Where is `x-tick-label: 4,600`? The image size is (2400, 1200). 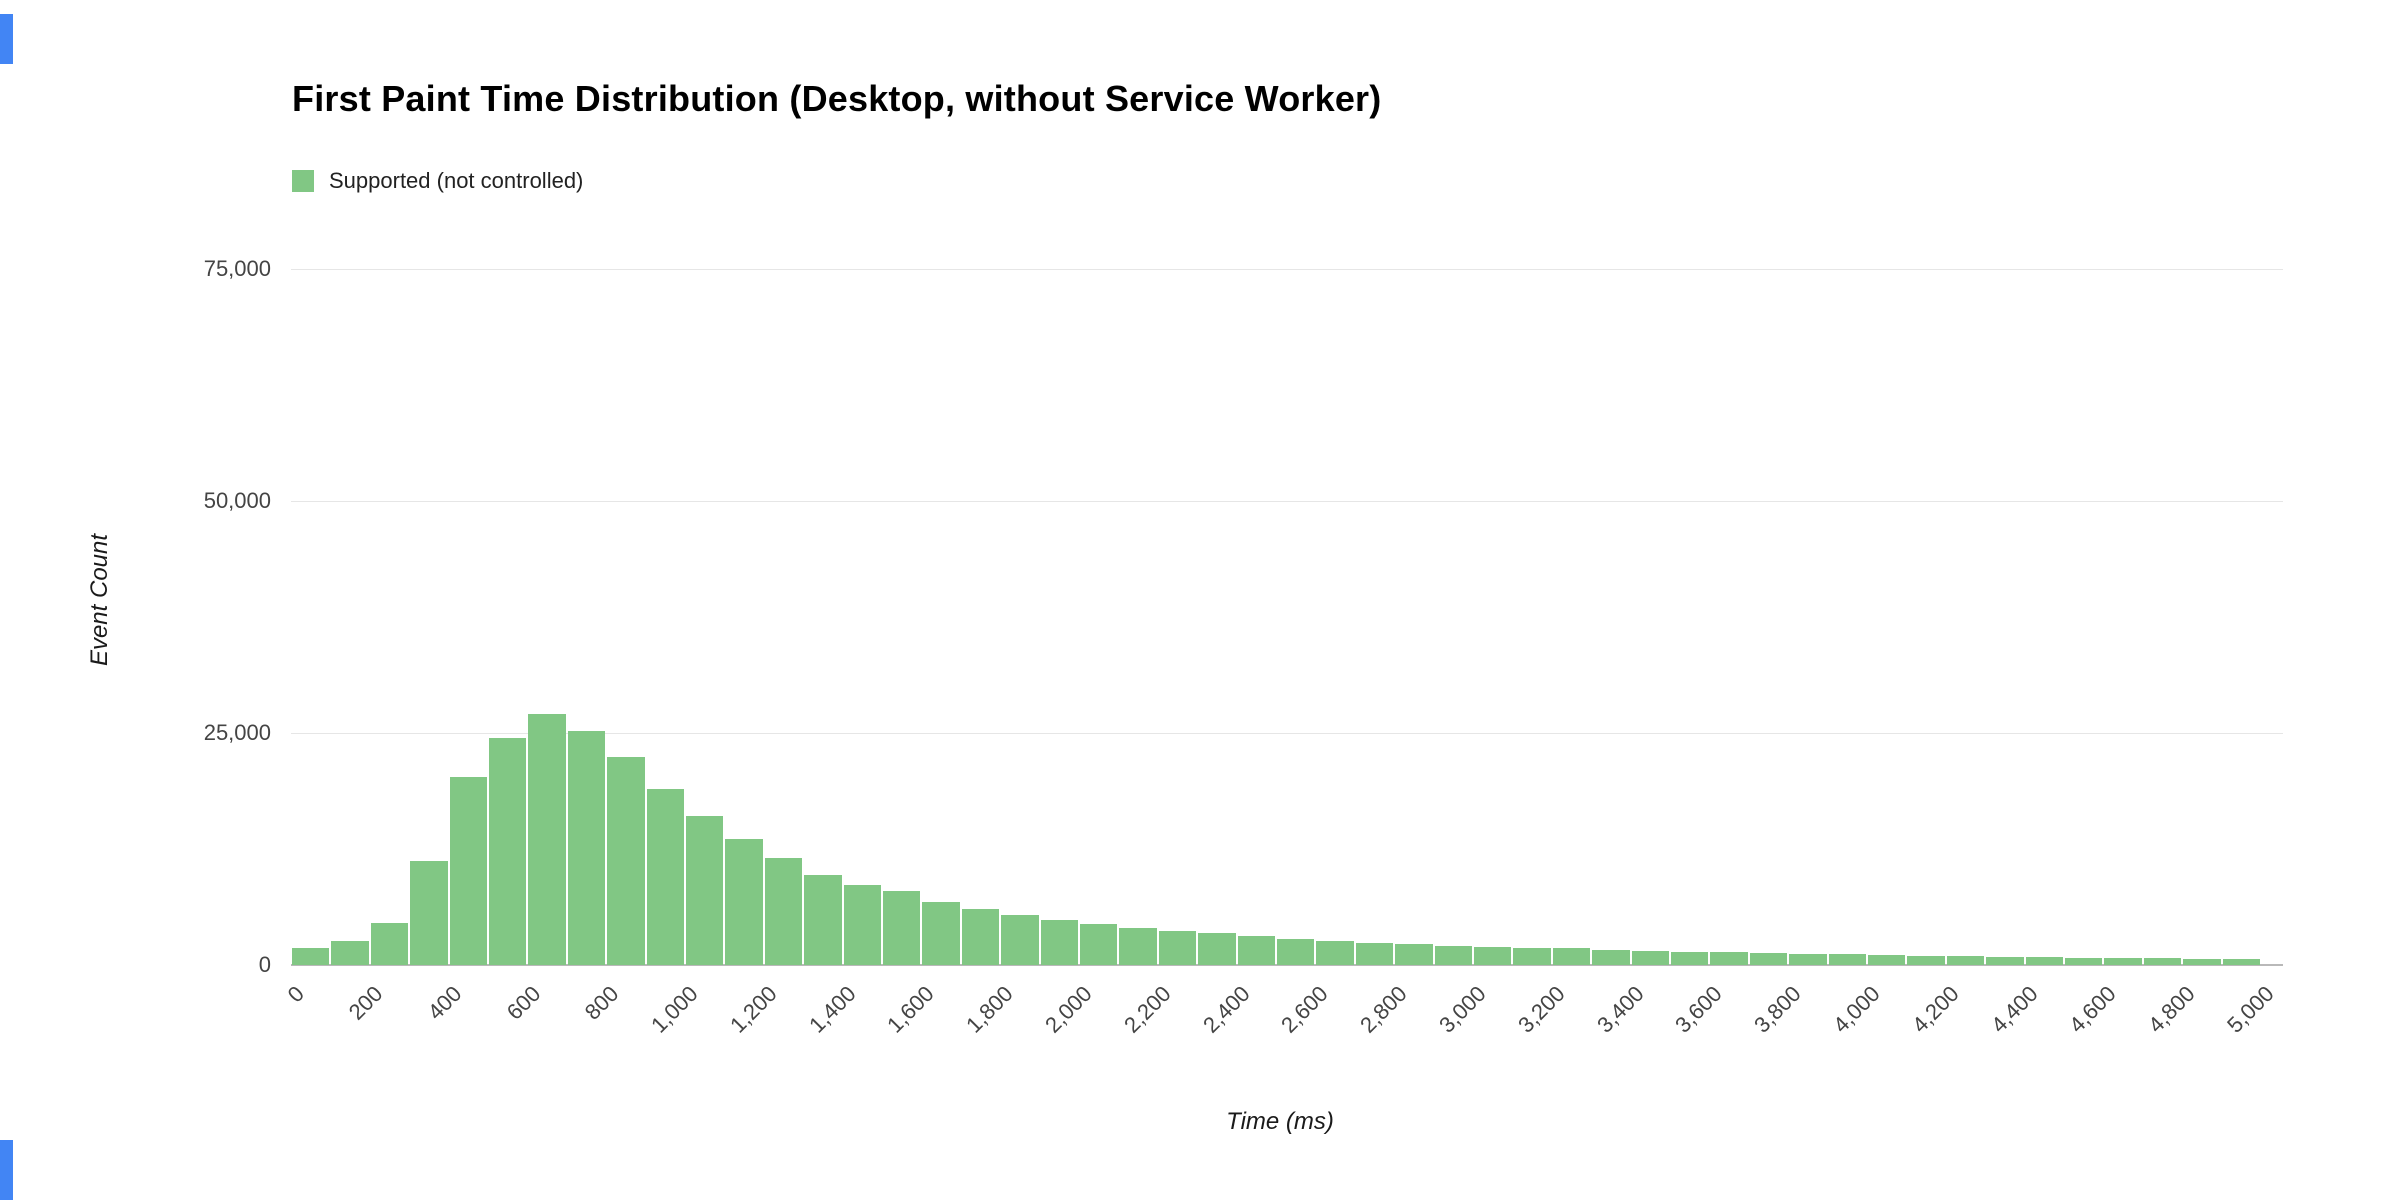 x-tick-label: 4,600 is located at coordinates (2093, 1009).